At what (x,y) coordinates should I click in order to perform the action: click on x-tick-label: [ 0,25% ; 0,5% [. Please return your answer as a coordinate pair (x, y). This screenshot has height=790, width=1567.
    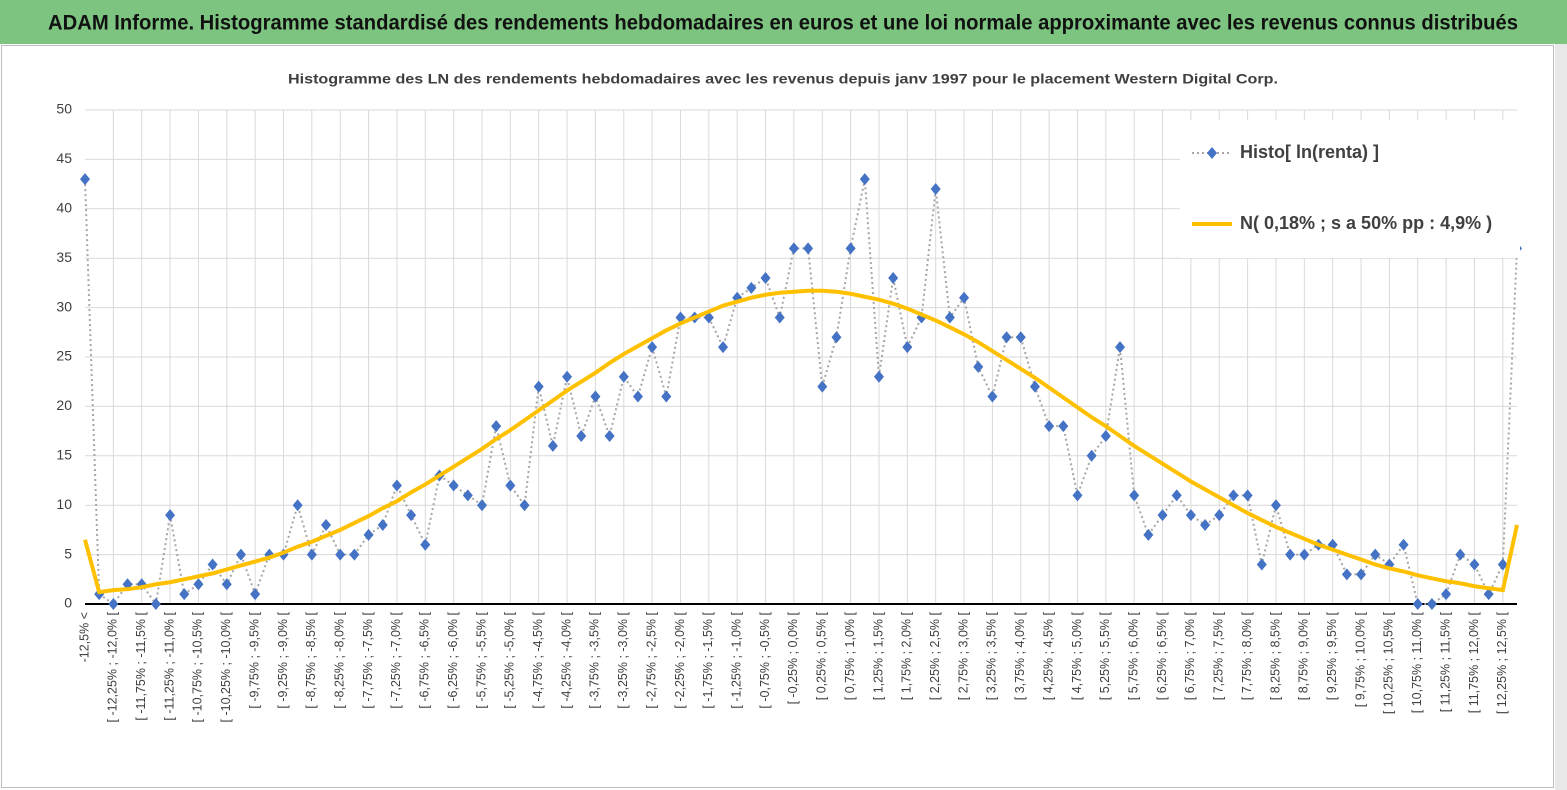
    Looking at the image, I should click on (822, 655).